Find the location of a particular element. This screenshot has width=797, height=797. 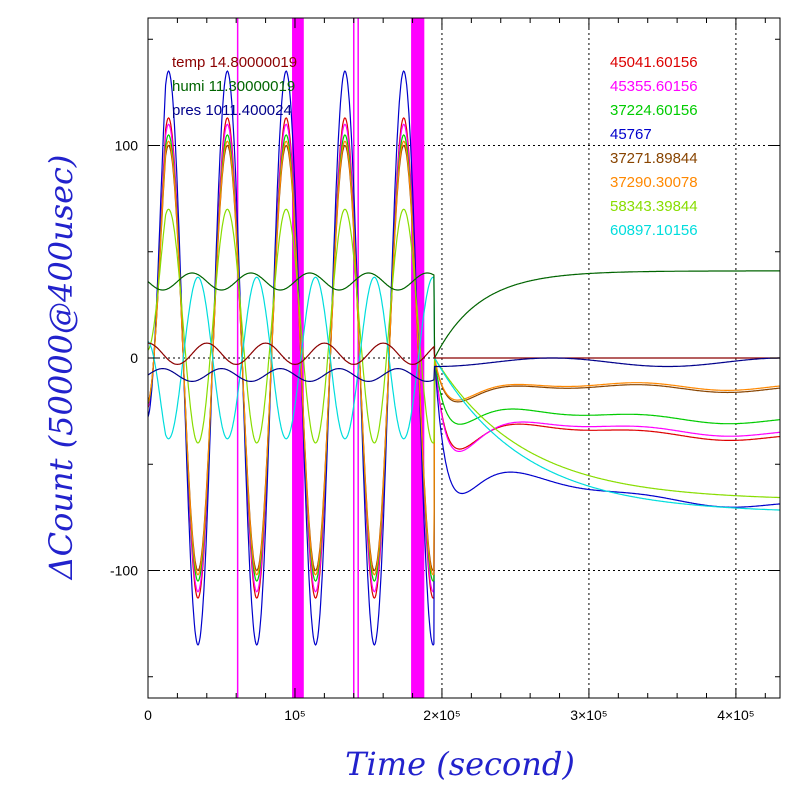

x-tick-label-3: 3×10⁵ is located at coordinates (588, 715).